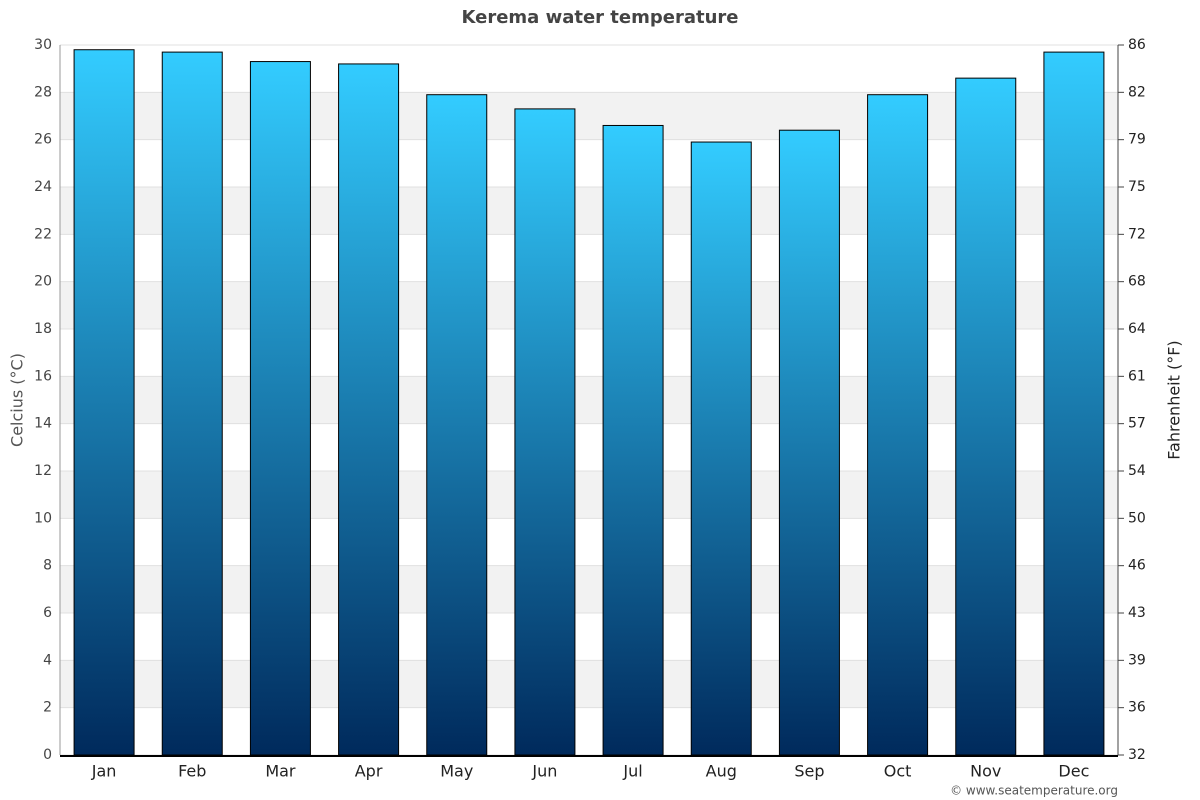  I want to click on y-tick-label: 8, so click(47, 566).